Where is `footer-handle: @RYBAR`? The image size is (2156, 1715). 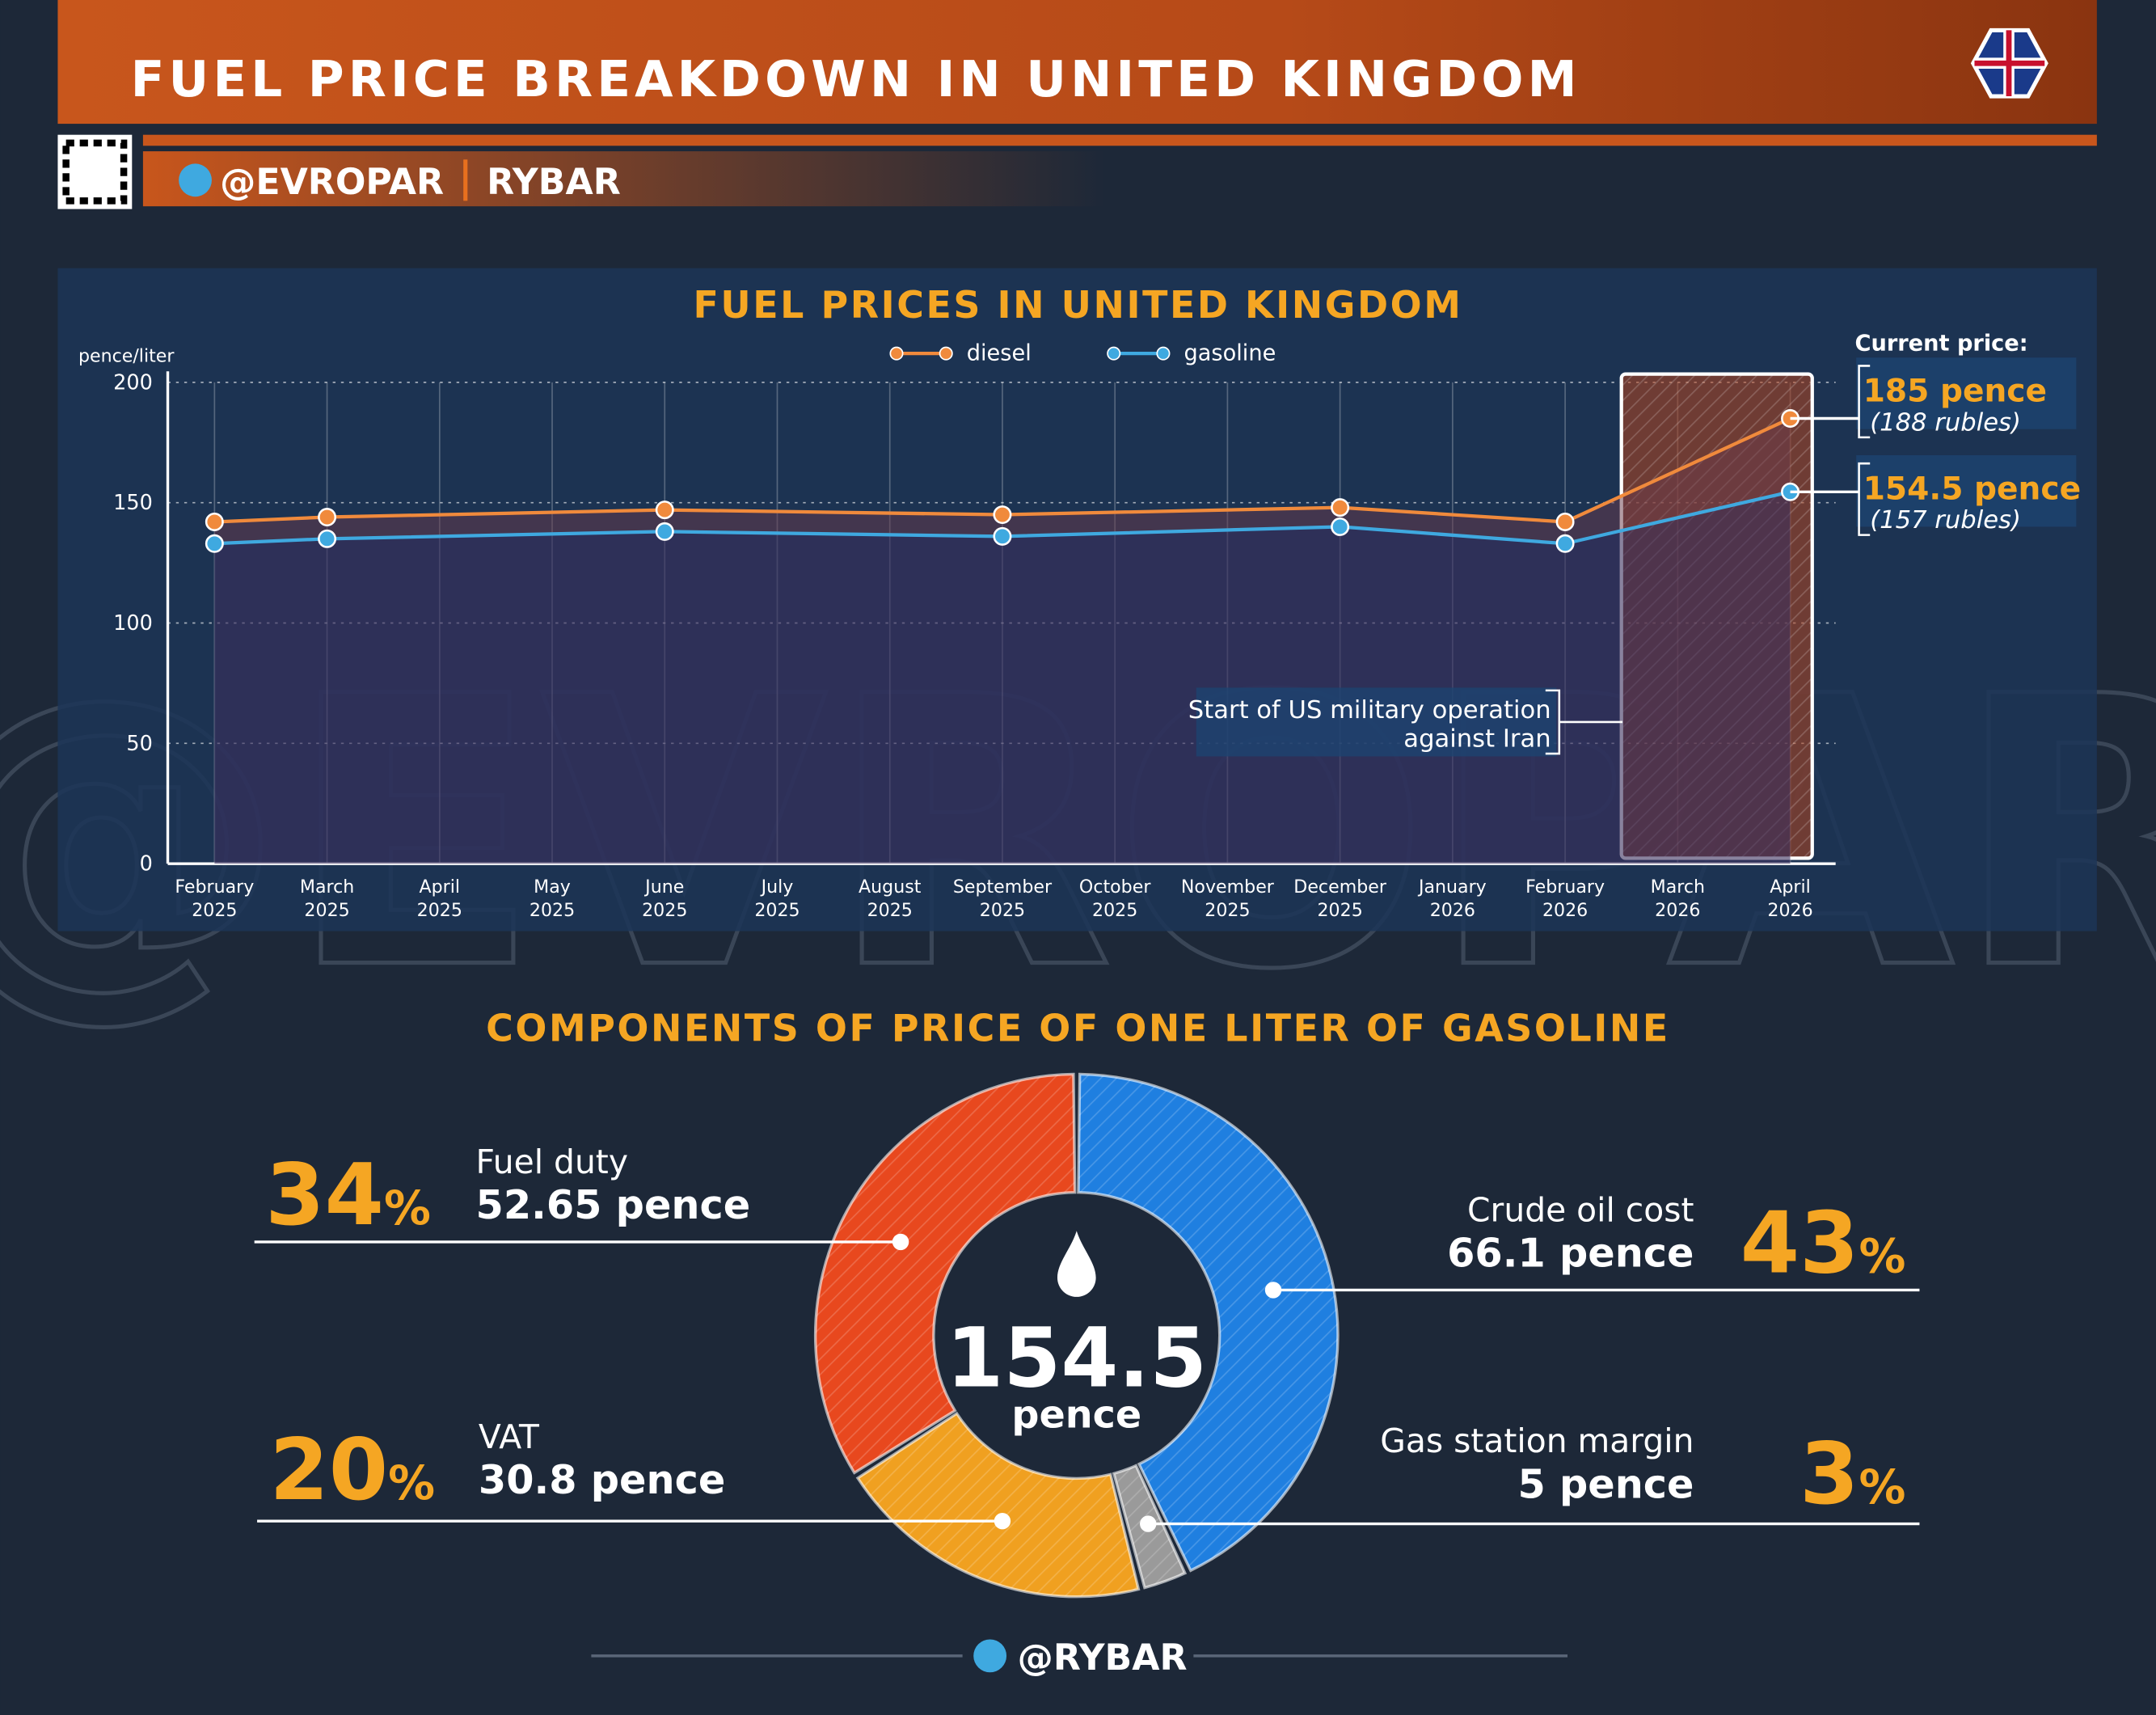
footer-handle: @RYBAR is located at coordinates (1103, 1658).